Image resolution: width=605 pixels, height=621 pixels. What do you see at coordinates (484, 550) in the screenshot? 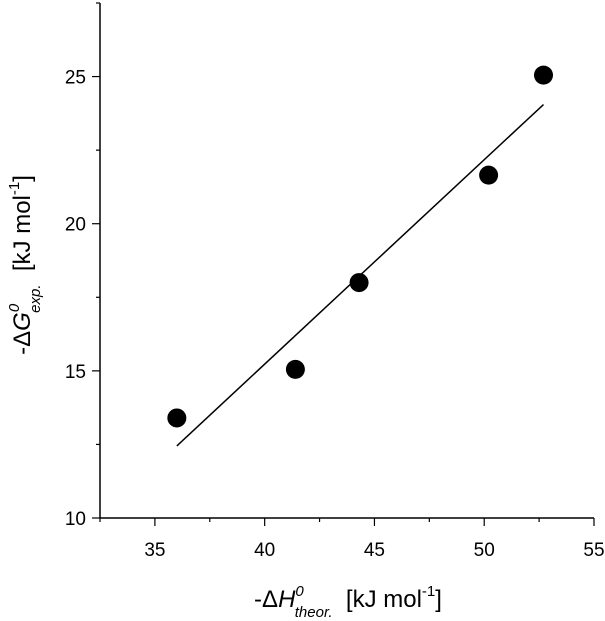
I see `x-tick-label: 50` at bounding box center [484, 550].